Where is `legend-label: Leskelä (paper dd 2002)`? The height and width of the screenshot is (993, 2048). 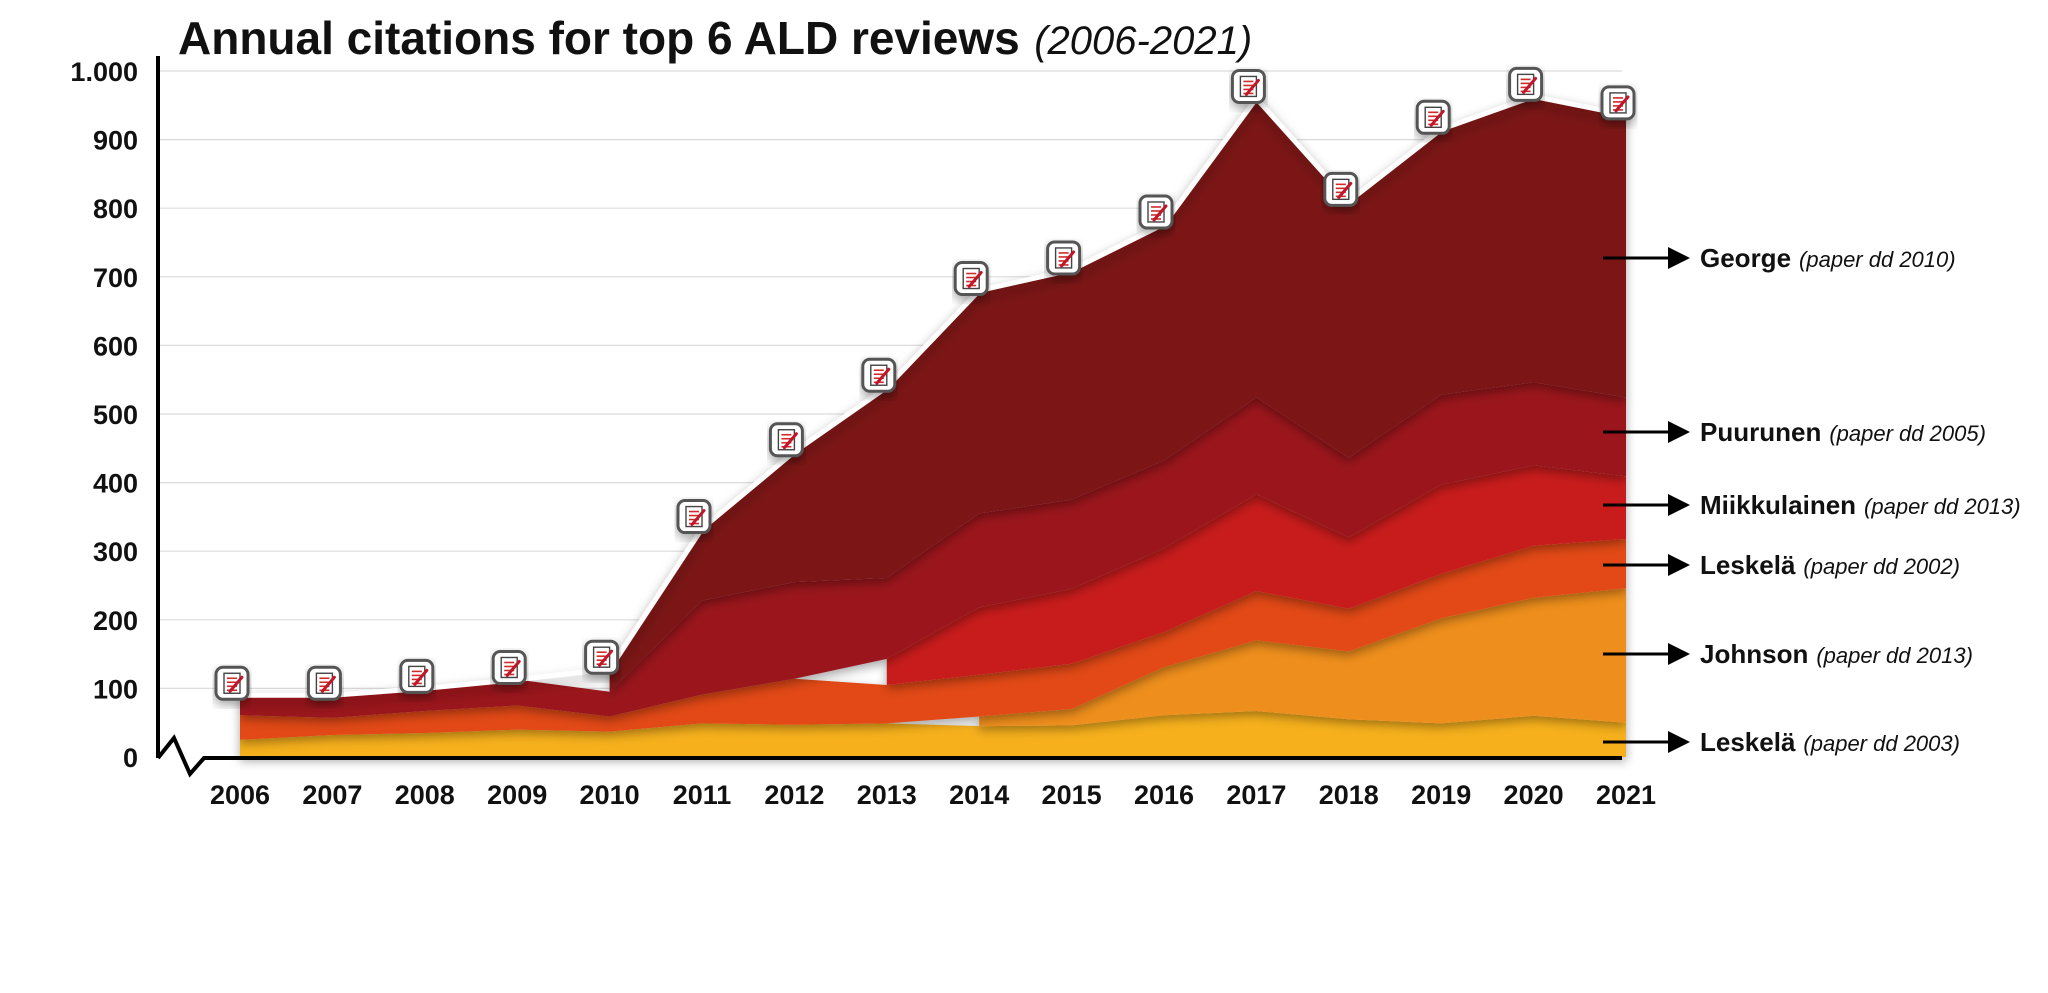
legend-label: Leskelä (paper dd 2002) is located at coordinates (1830, 565).